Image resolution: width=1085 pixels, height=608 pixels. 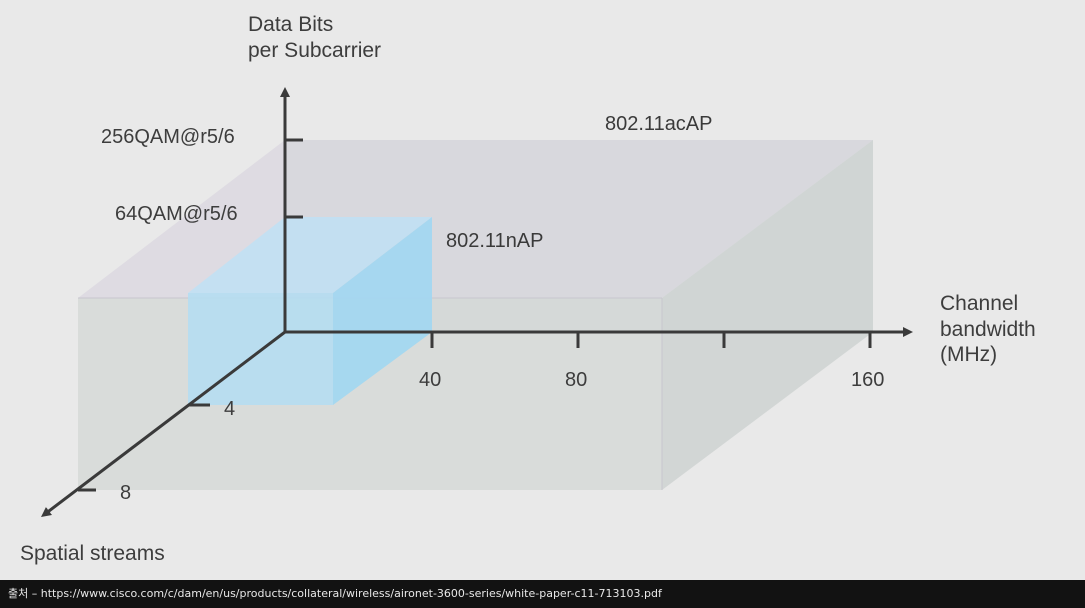 I want to click on n-box-label: 802.11nAP, so click(x=495, y=241).